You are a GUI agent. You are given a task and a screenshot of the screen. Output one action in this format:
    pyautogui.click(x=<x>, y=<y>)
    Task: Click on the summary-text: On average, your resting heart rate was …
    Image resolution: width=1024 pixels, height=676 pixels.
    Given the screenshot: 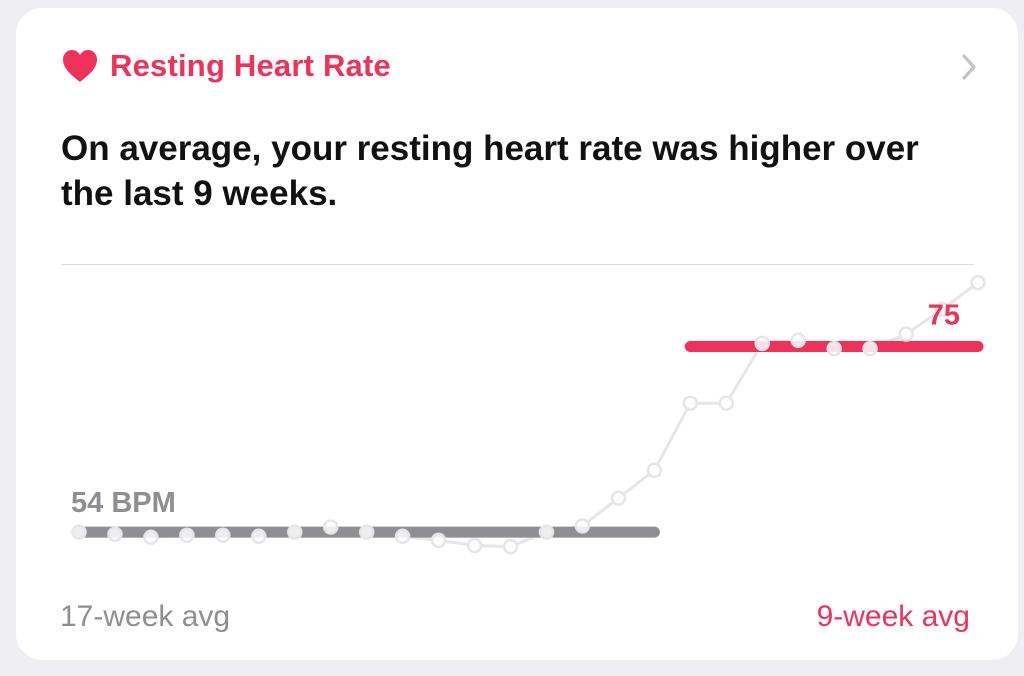 What is the action you would take?
    pyautogui.click(x=490, y=171)
    